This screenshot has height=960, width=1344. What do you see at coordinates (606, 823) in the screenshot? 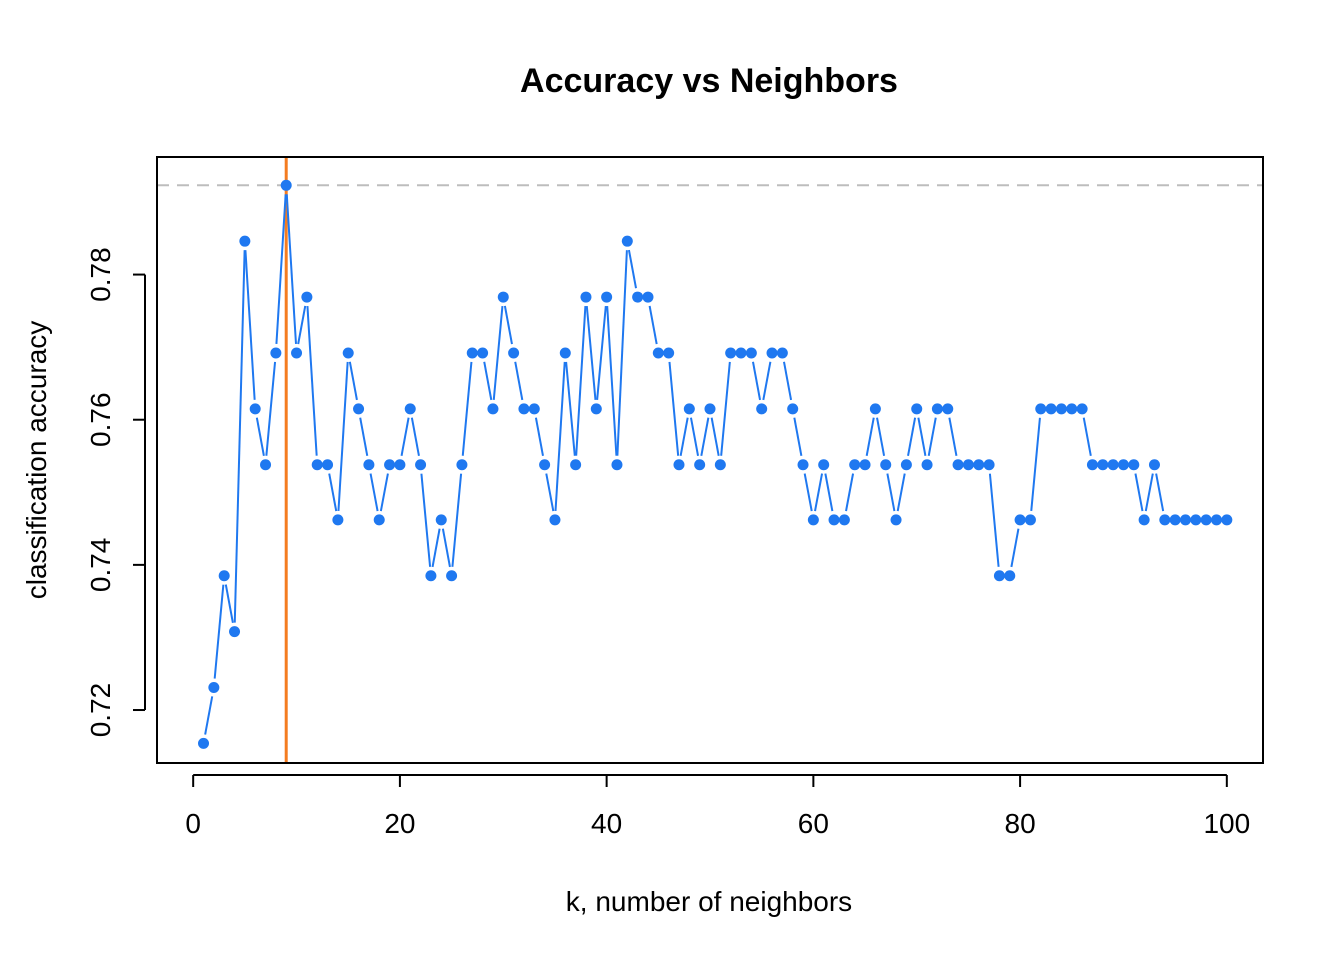
I see `x-tick-label: 40` at bounding box center [606, 823].